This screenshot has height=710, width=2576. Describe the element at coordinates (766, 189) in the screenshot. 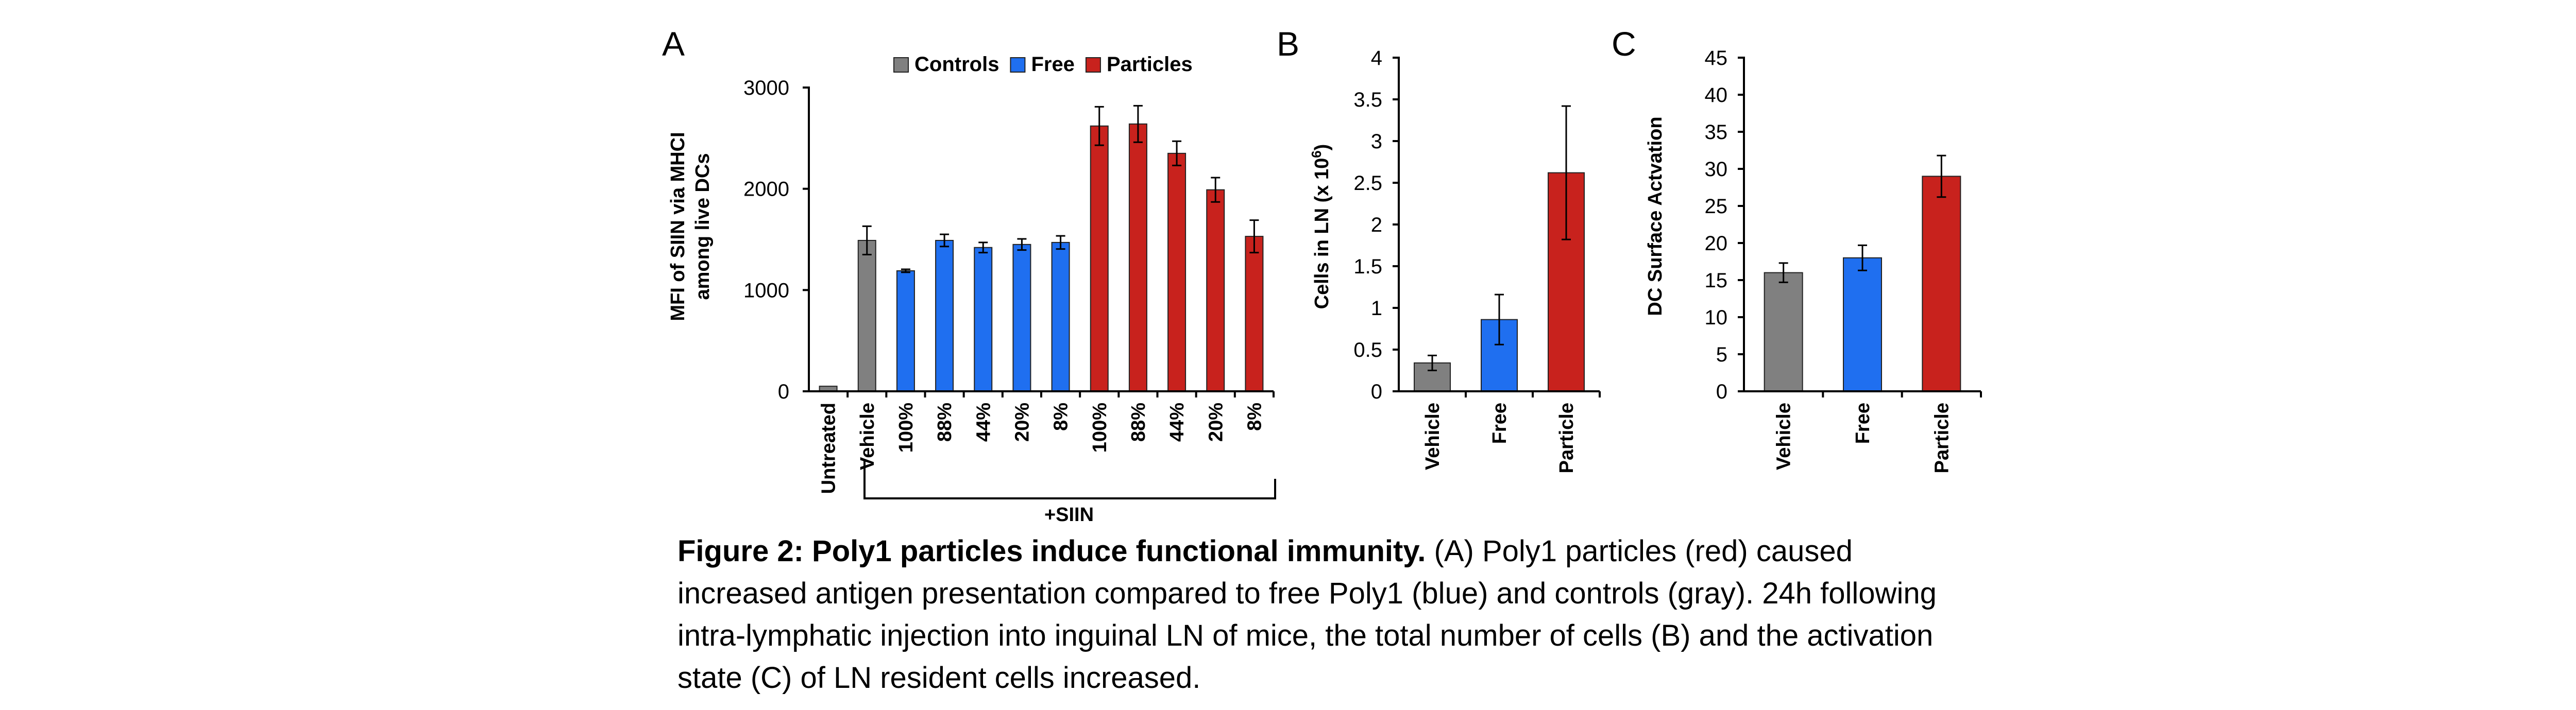

I see `y-tick-label: 2000` at that location.